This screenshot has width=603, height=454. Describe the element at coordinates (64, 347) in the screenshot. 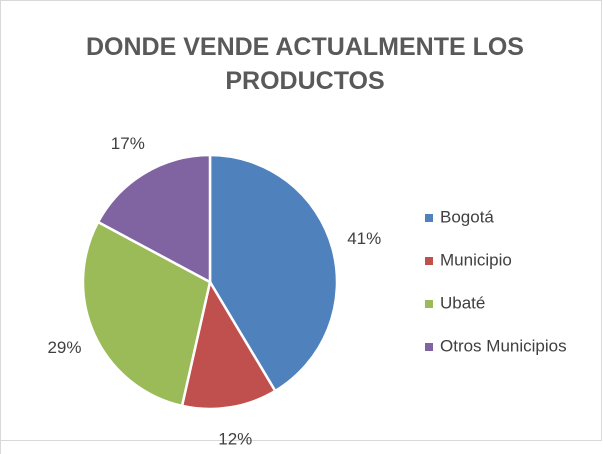

I see `data-label: 29%` at that location.